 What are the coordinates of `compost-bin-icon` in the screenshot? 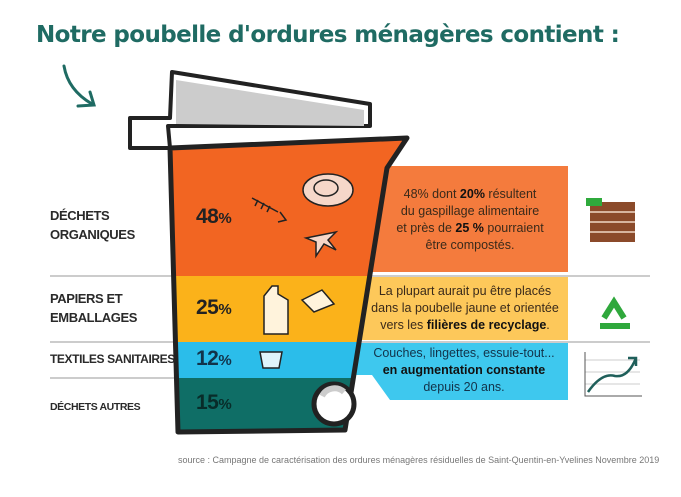 It's located at (610, 220).